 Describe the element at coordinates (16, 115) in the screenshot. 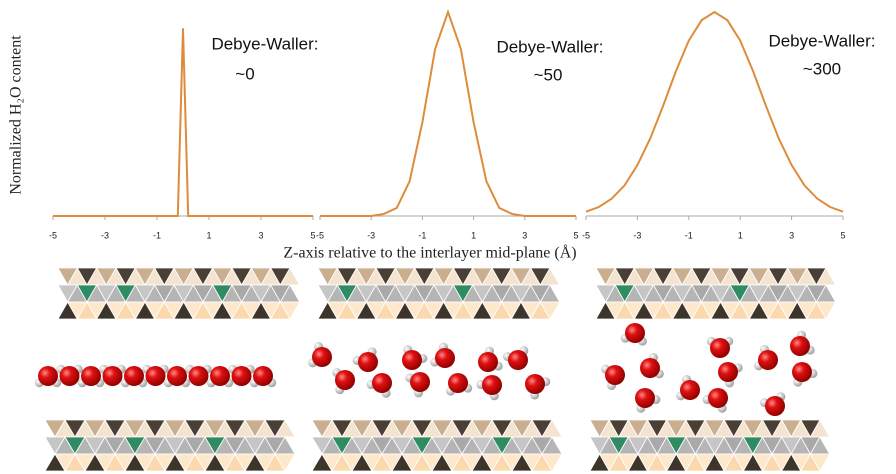

I see `y-axis-label: Normalized H₂O content` at that location.